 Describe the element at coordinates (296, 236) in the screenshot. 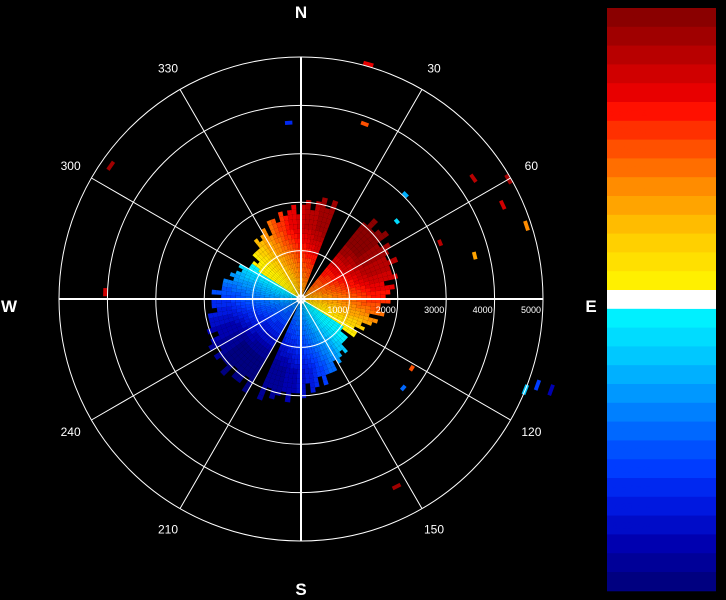

I see `echo-cell-1901` at that location.